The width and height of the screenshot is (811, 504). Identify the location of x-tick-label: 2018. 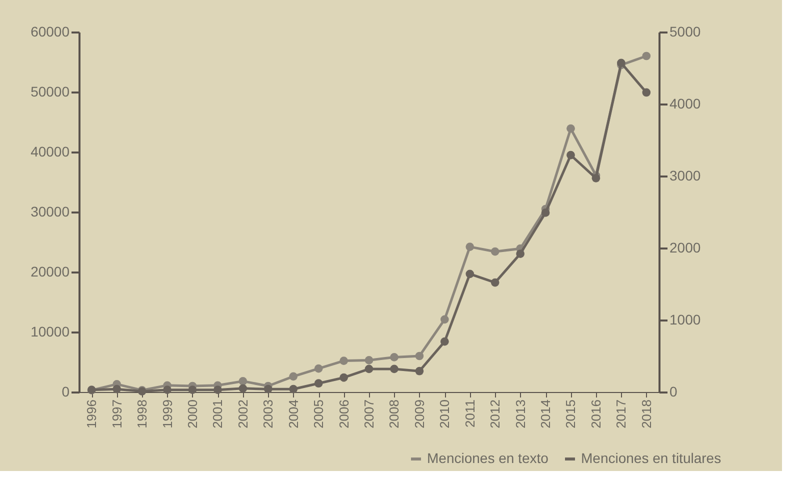
(646, 414).